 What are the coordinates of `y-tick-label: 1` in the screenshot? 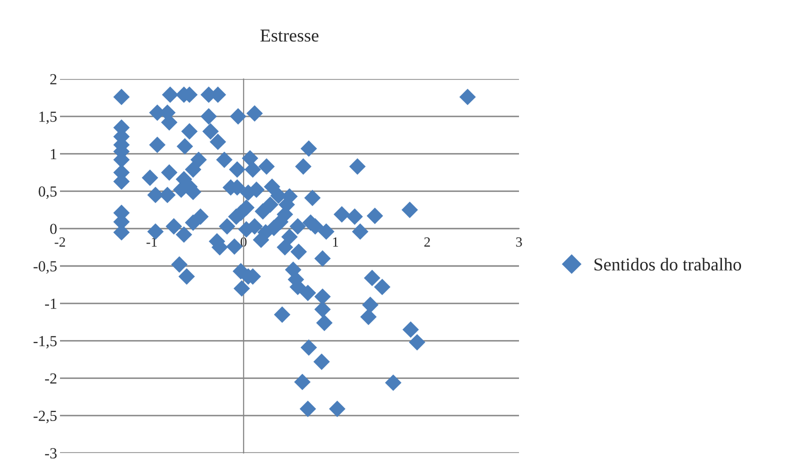 It's located at (53, 154).